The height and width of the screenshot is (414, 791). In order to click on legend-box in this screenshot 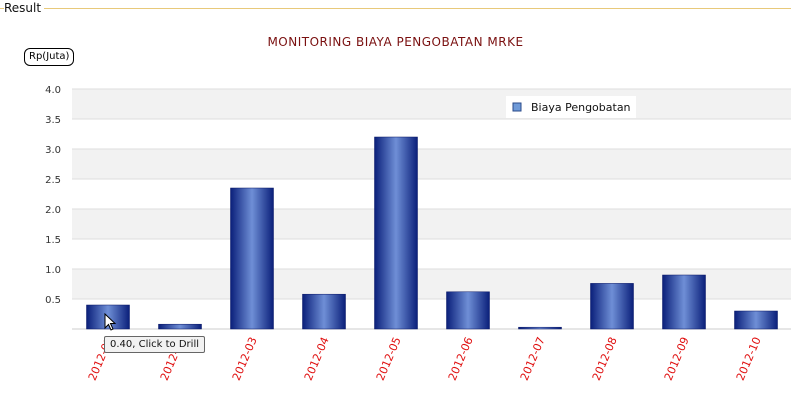, I will do `click(571, 107)`.